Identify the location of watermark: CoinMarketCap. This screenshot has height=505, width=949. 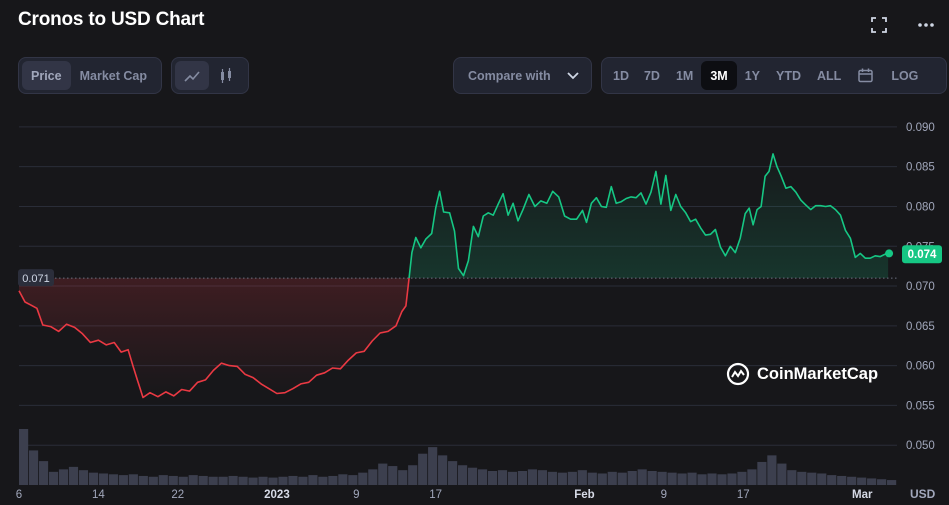
(802, 374).